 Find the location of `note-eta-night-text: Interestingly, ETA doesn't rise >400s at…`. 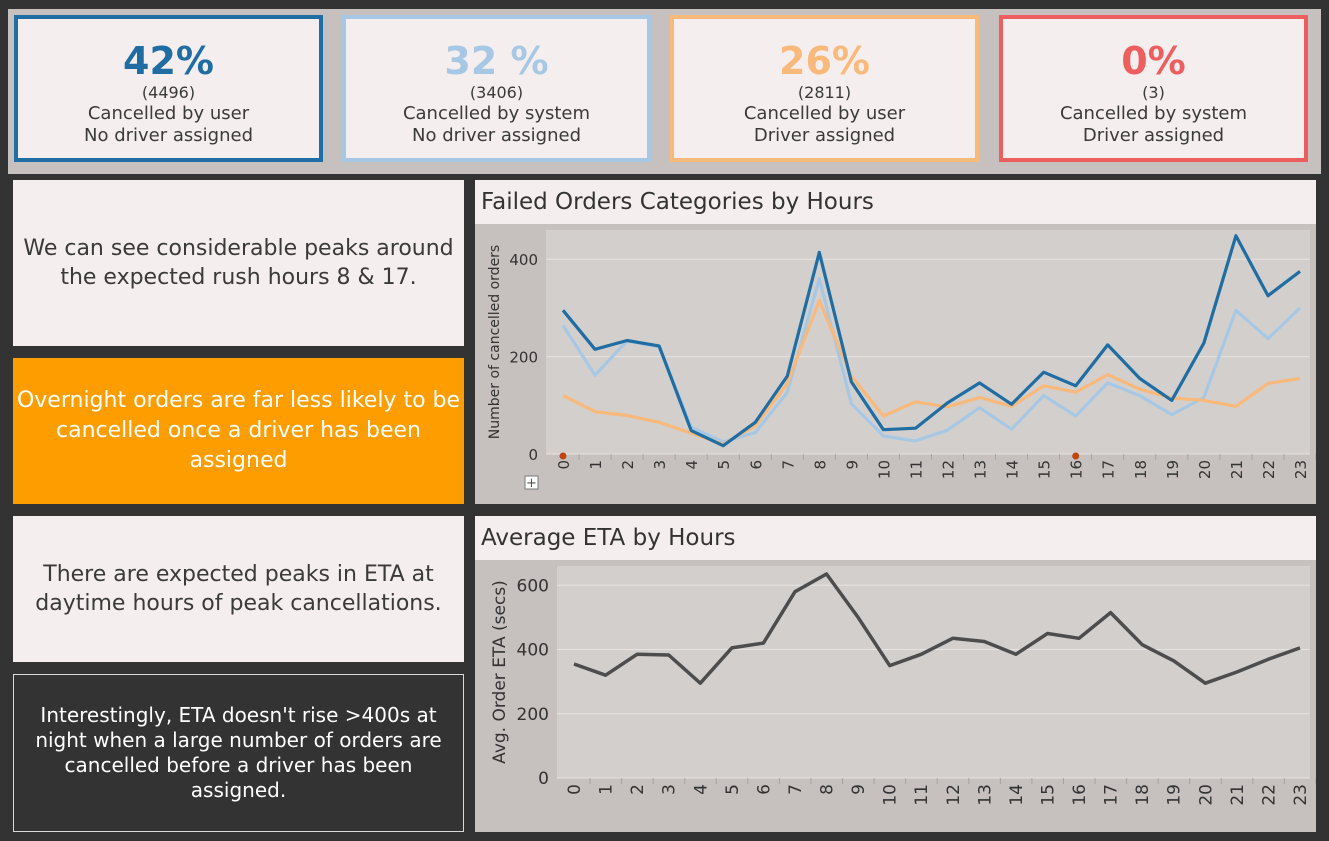

note-eta-night-text: Interestingly, ETA doesn't rise >400s at… is located at coordinates (238, 752).